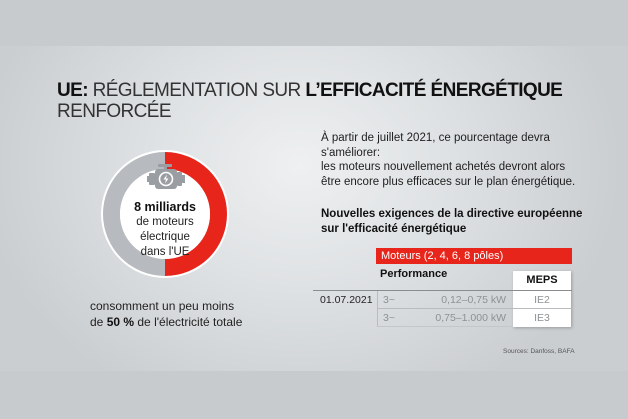 The height and width of the screenshot is (419, 628). What do you see at coordinates (434, 90) in the screenshot?
I see `title-emphasis: L’EFFICACITÉ ÉNERGÉTIQUE` at bounding box center [434, 90].